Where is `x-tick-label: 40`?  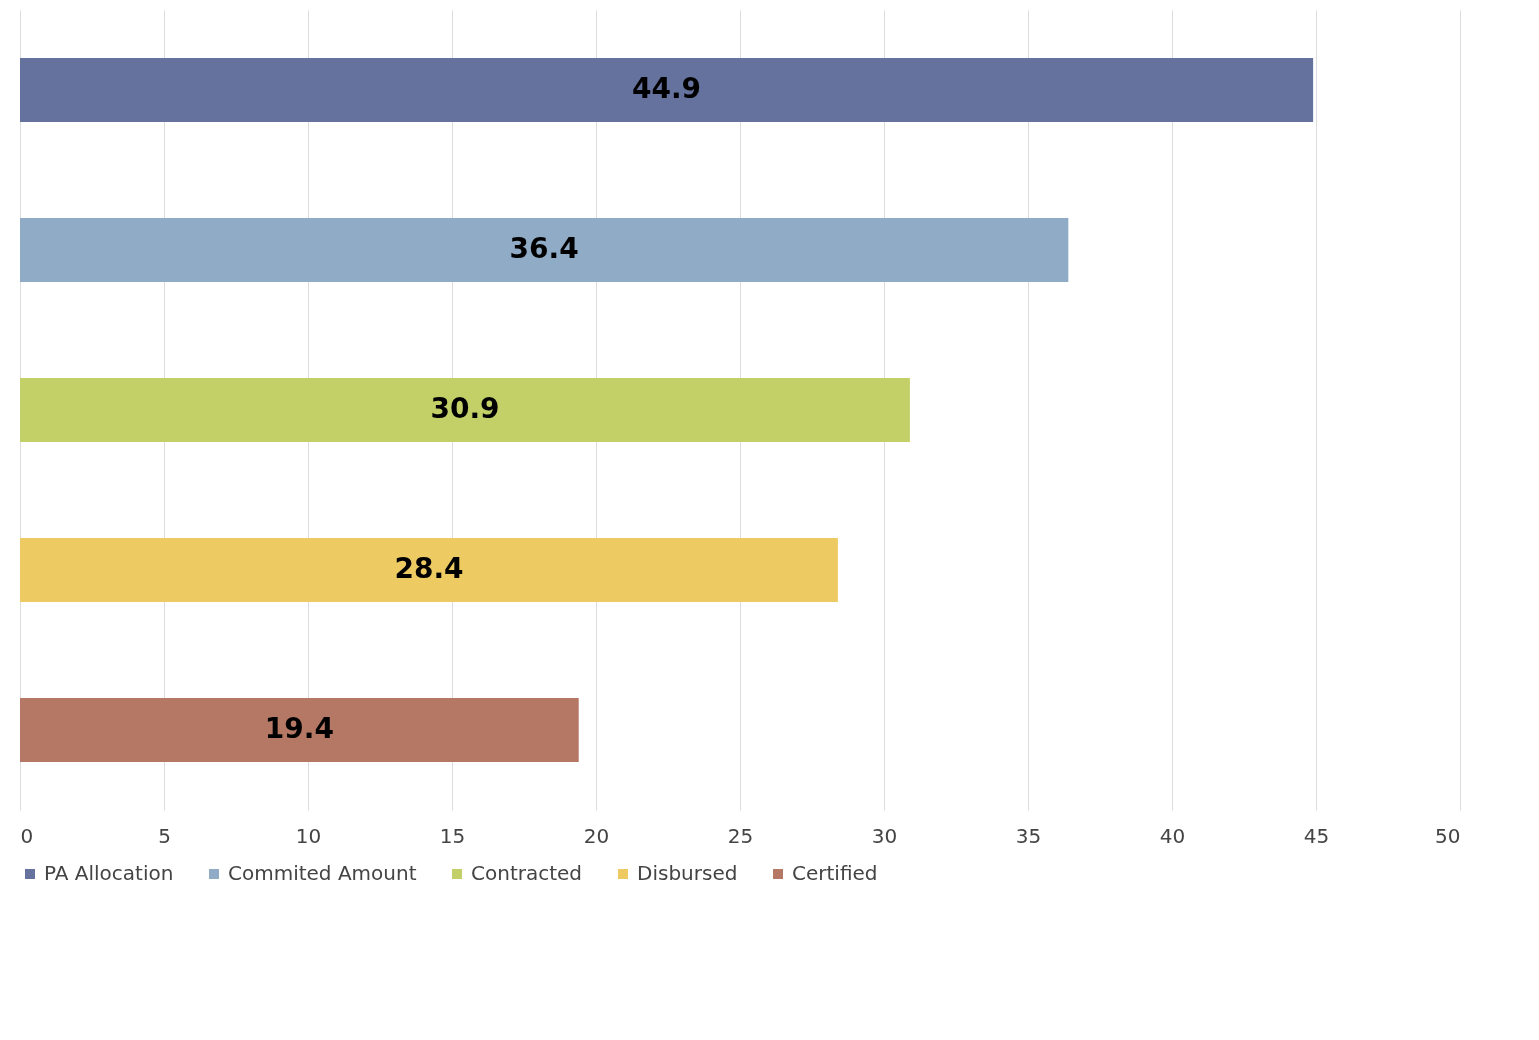 x-tick-label: 40 is located at coordinates (1172, 835).